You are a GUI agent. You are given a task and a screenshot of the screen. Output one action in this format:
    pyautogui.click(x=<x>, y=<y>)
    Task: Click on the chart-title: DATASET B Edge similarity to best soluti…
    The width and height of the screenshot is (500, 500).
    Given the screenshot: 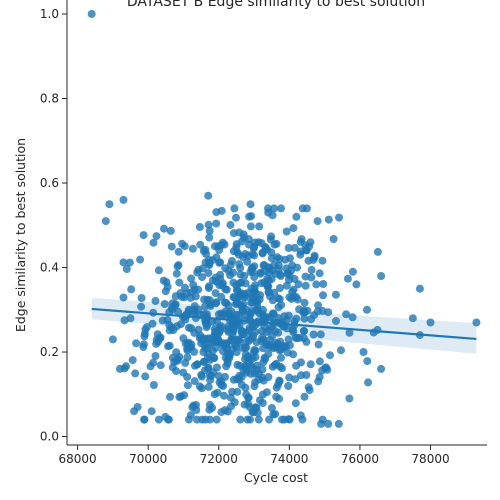 What is the action you would take?
    pyautogui.click(x=276, y=5)
    